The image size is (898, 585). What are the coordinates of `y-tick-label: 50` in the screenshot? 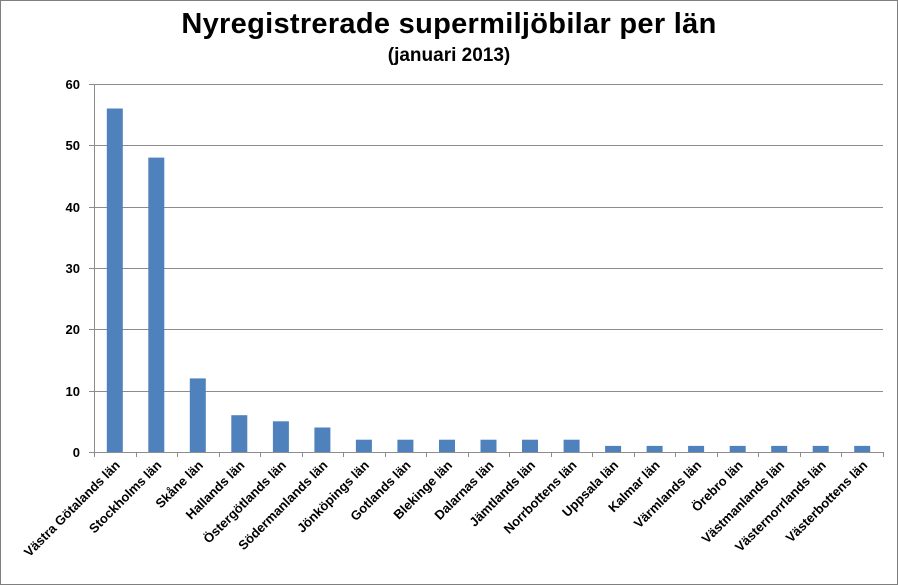 It's located at (73, 145).